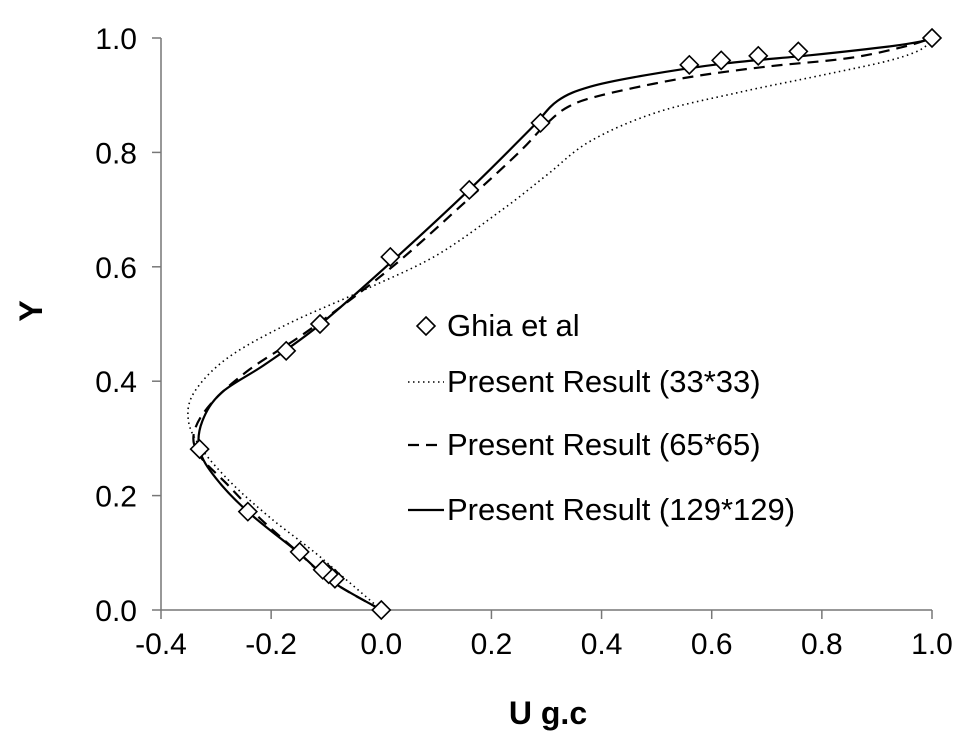 Image resolution: width=980 pixels, height=750 pixels. Describe the element at coordinates (116, 382) in the screenshot. I see `y-tick-label: 0.4` at that location.